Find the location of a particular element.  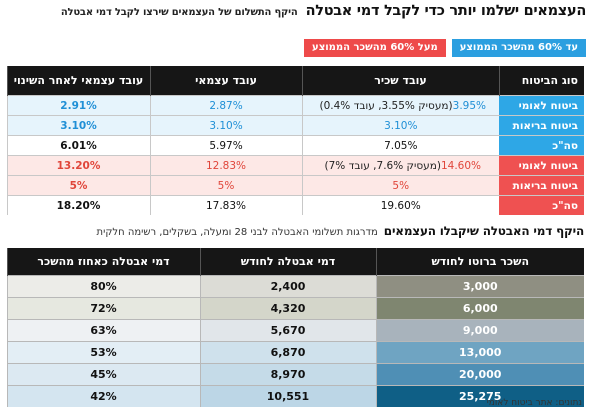

table-row: 25,275 10,551 42% is located at coordinates (295, 396).